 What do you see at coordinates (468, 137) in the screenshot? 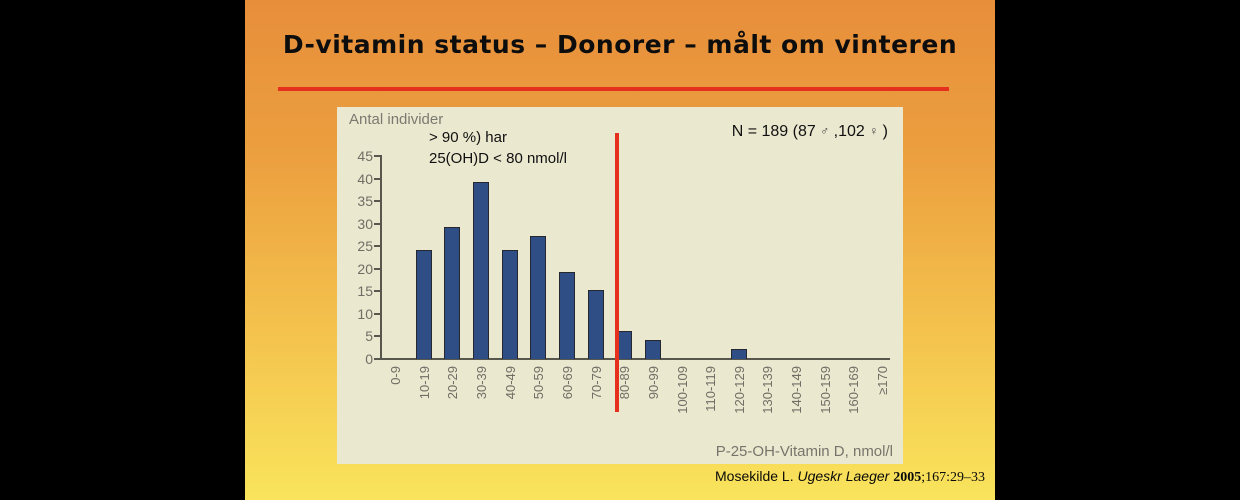
I see `annotation-line-1: > 90 %) har` at bounding box center [468, 137].